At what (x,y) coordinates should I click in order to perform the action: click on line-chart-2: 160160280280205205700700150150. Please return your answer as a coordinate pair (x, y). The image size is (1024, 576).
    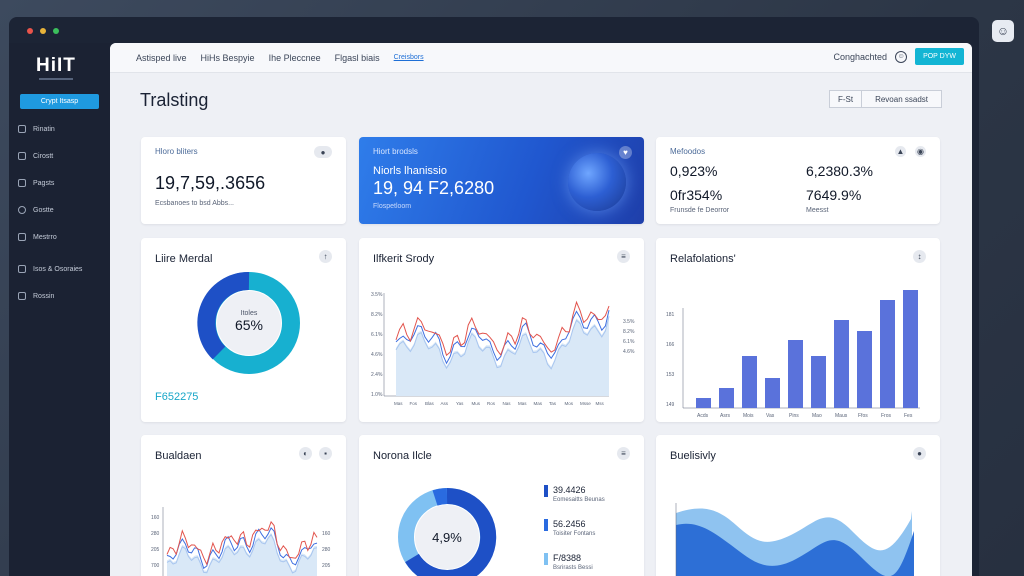
    Looking at the image, I should click on (241, 541).